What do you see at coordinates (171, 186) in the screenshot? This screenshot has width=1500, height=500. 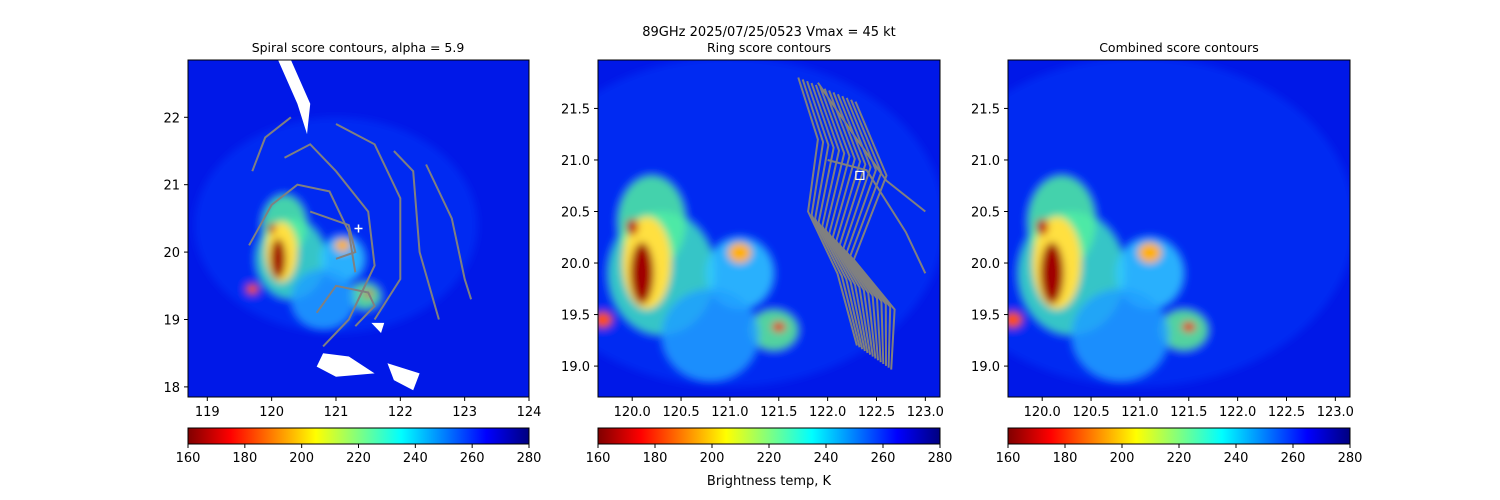 I see `y-tick-label: 21` at bounding box center [171, 186].